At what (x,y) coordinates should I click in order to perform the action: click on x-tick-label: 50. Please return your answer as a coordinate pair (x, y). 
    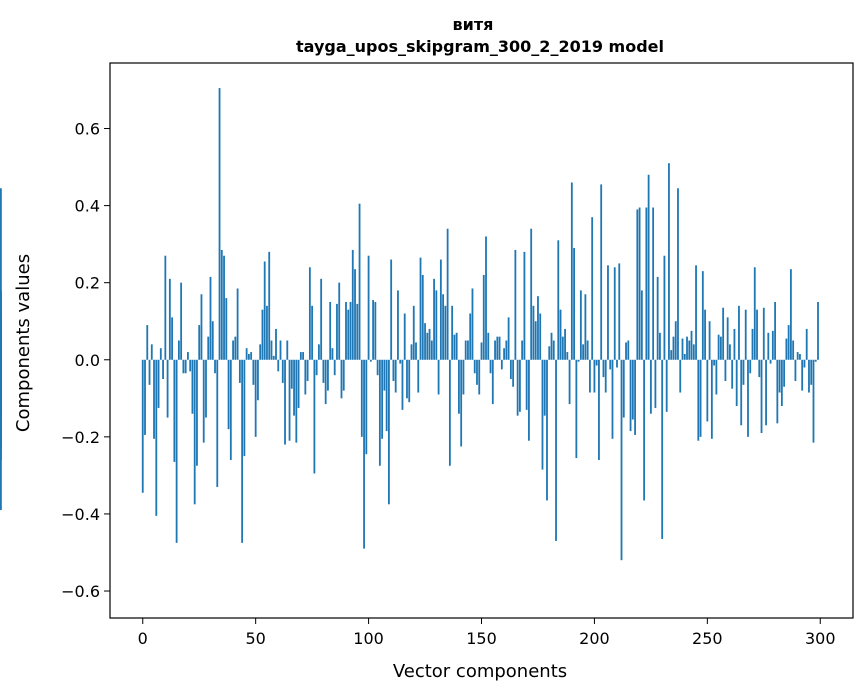
    Looking at the image, I should click on (255, 638).